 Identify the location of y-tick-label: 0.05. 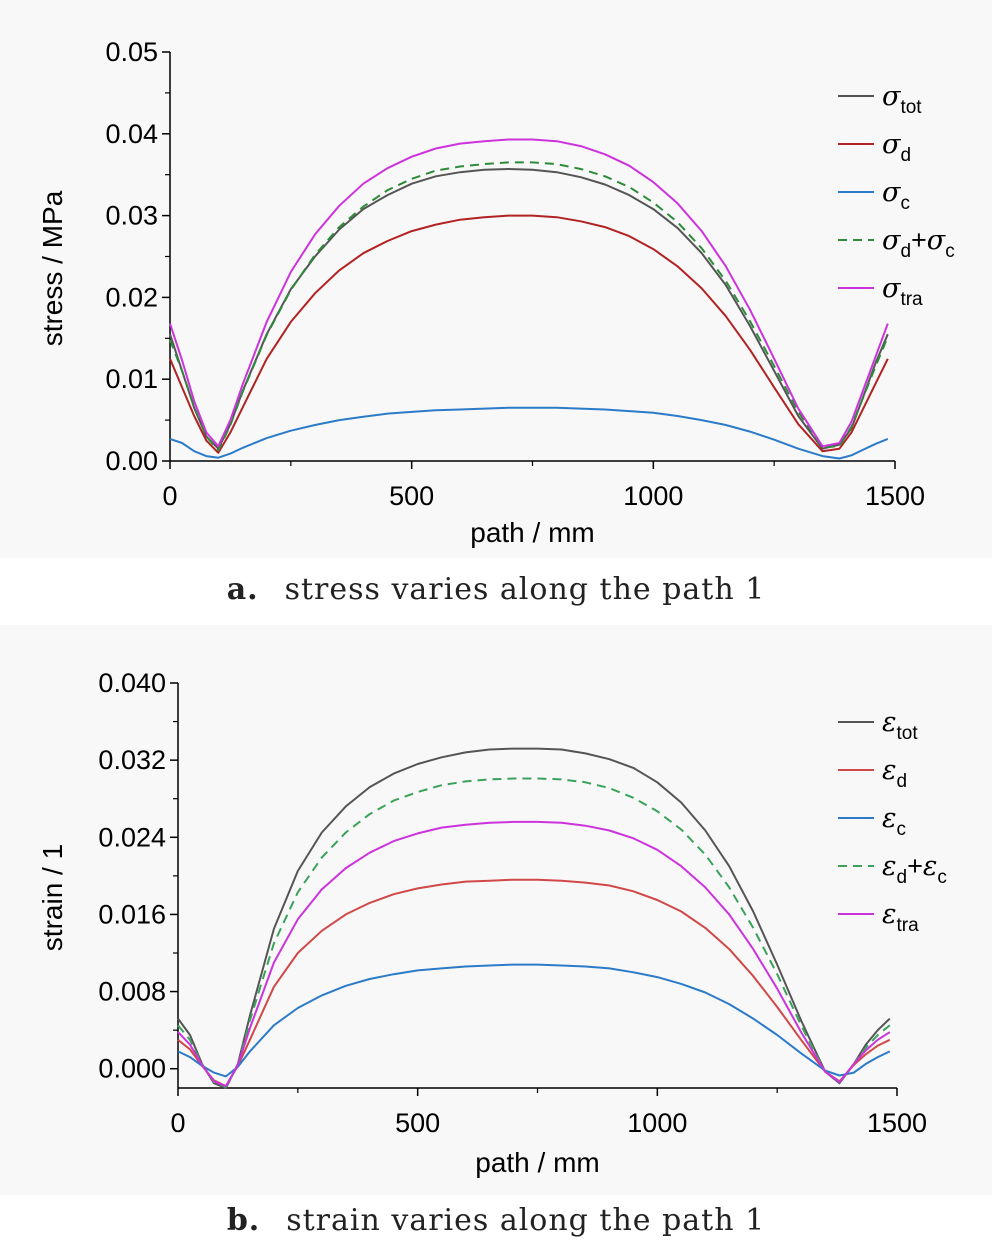
(131, 52).